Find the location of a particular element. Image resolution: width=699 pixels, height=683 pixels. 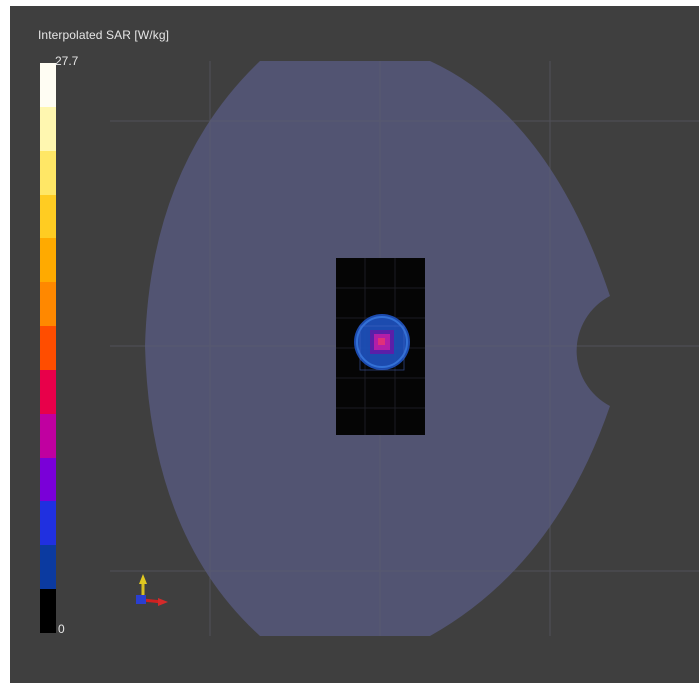

sar-hotspot is located at coordinates (382, 342).